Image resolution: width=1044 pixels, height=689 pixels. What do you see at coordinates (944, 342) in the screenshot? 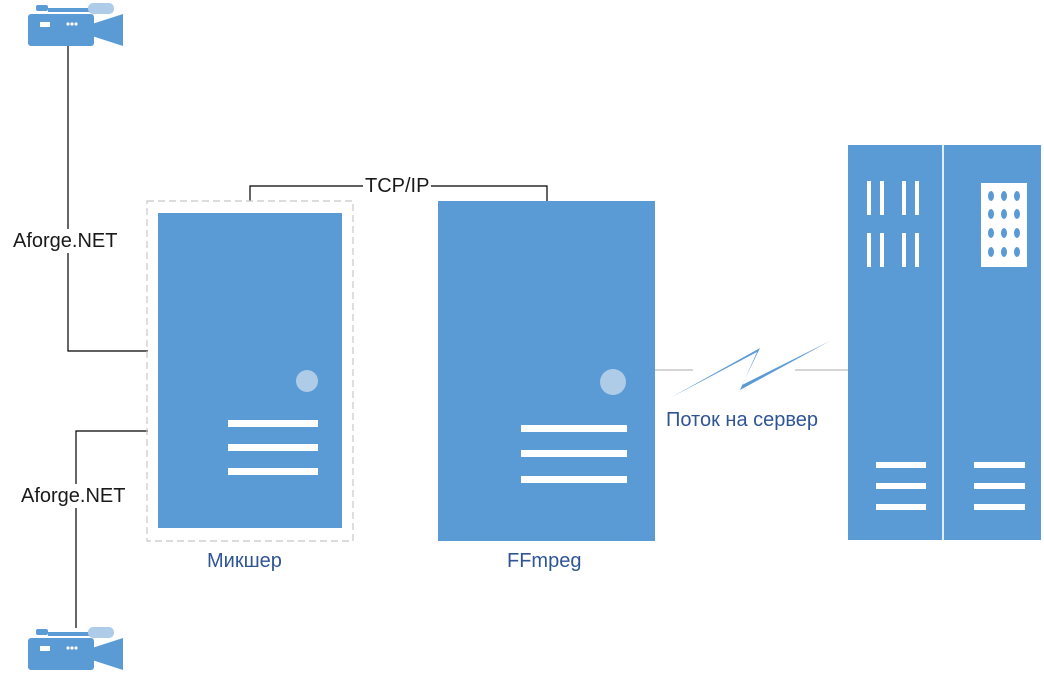
I see `server-rack` at bounding box center [944, 342].